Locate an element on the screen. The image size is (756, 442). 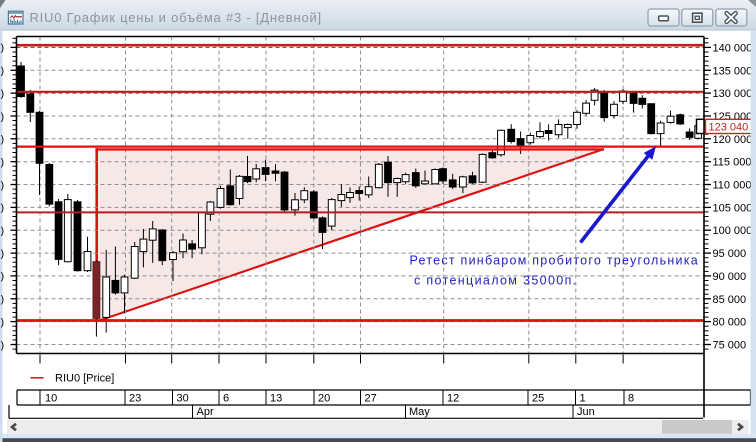
svg-text: 120 000 is located at coordinates (733, 140).